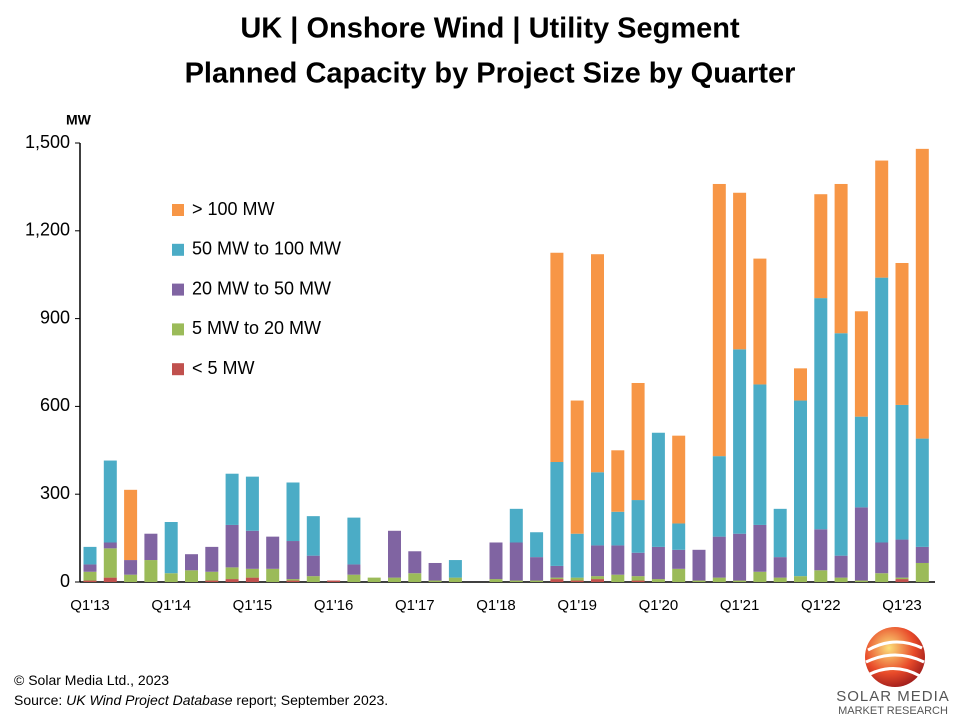  What do you see at coordinates (178, 210) in the screenshot?
I see `legend-swatch` at bounding box center [178, 210].